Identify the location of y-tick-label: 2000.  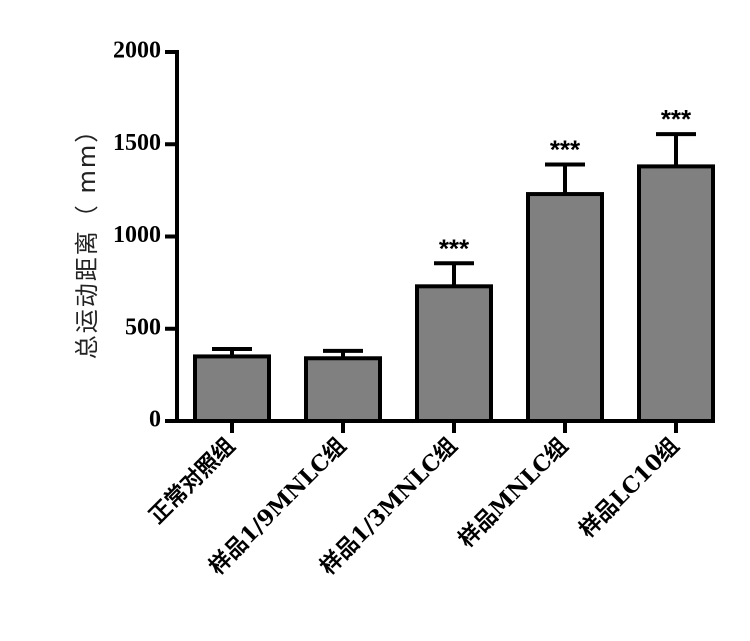
(137, 51).